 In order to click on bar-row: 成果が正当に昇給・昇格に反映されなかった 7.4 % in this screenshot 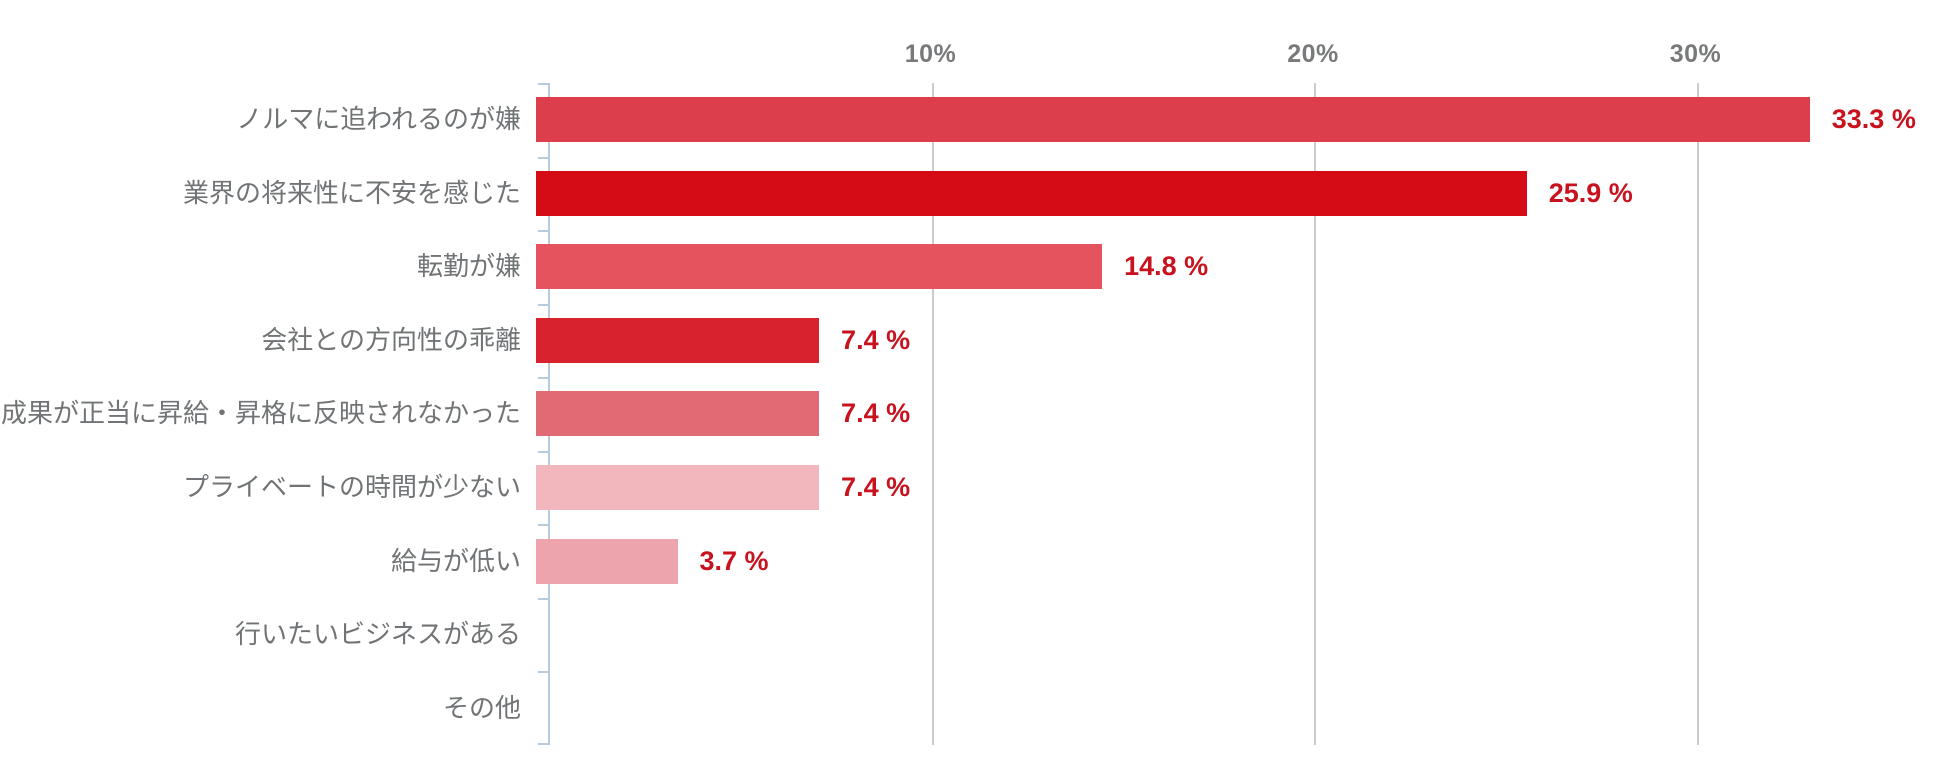, I will do `click(975, 414)`.